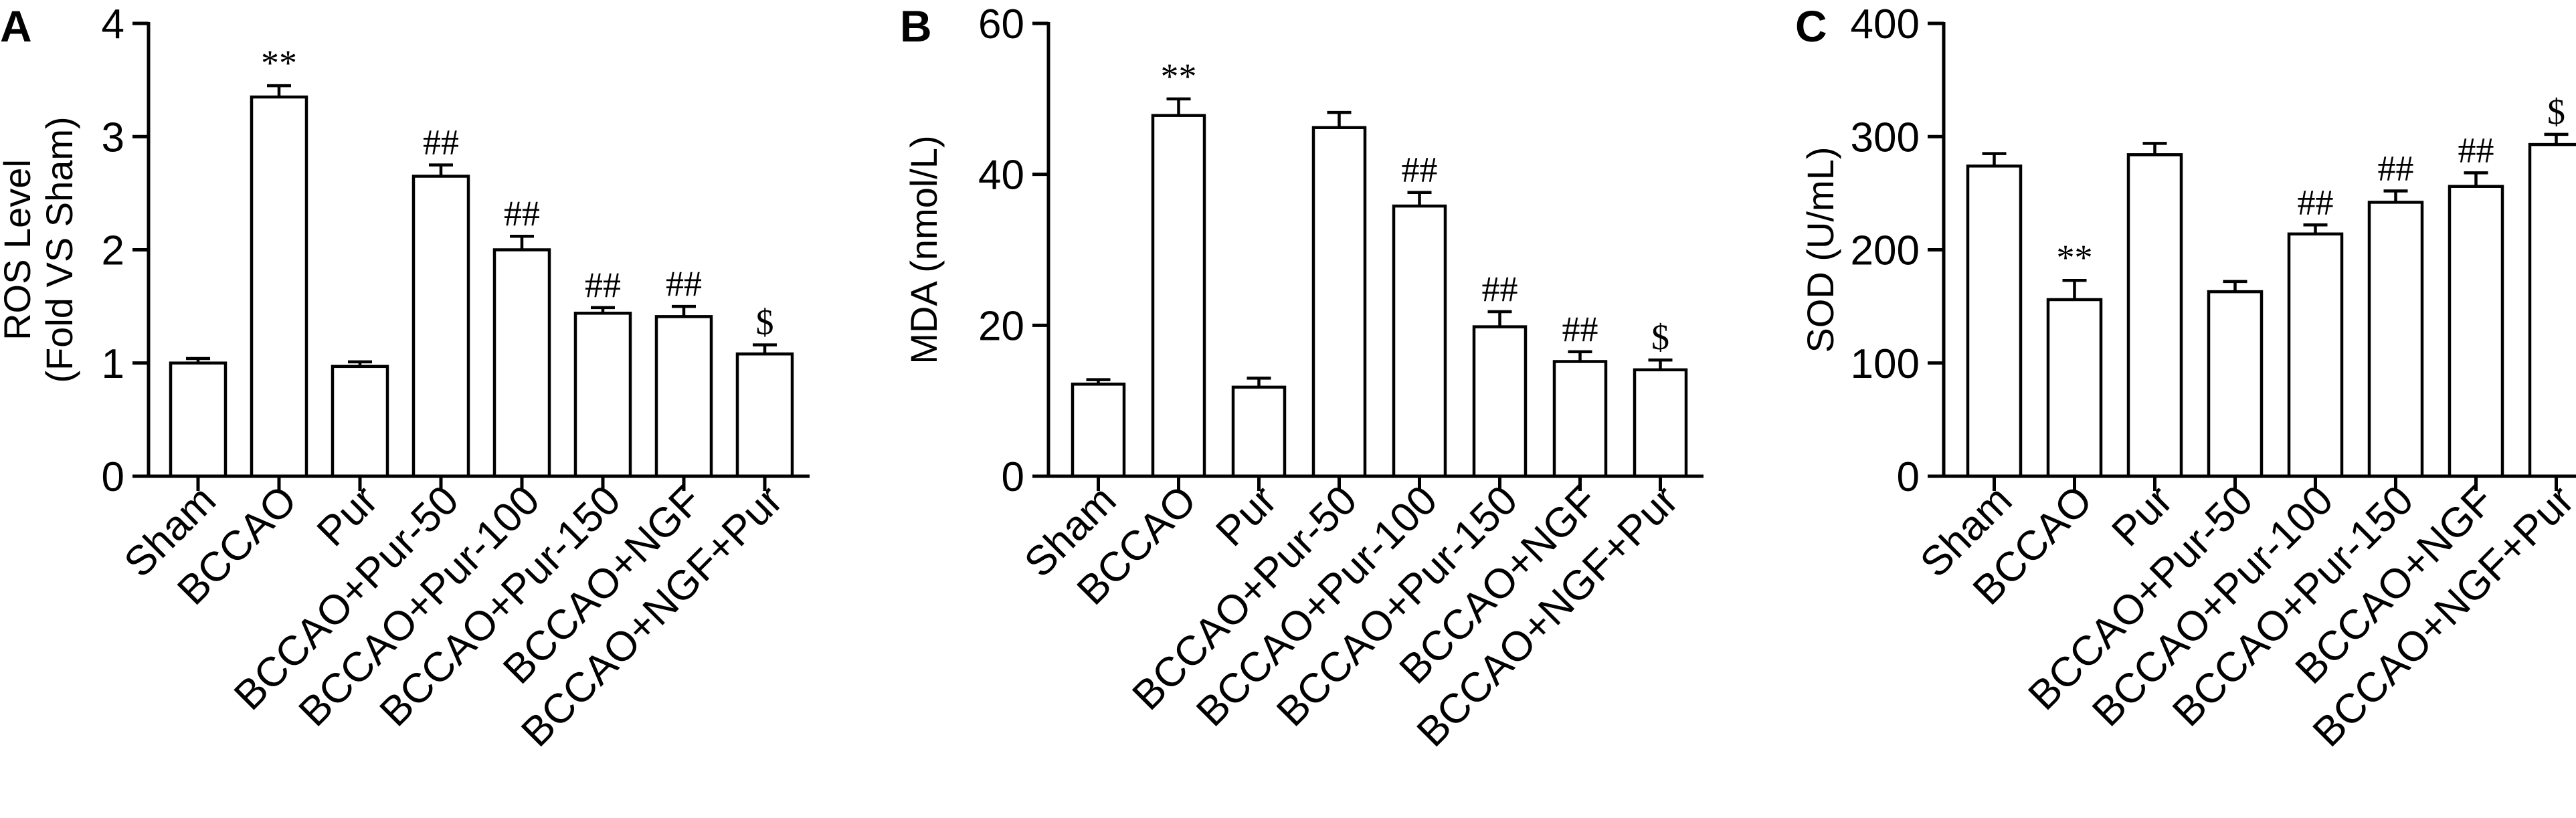  Describe the element at coordinates (1001, 176) in the screenshot. I see `y-tick-label: 40` at that location.